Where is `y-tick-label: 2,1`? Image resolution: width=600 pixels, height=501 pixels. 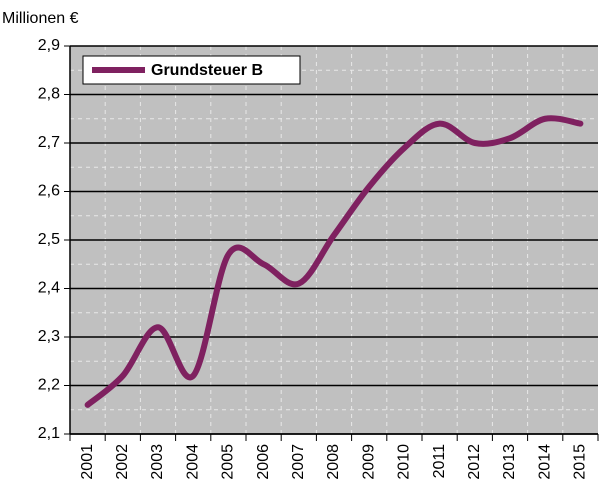 y-tick-label: 2,1 is located at coordinates (49, 433).